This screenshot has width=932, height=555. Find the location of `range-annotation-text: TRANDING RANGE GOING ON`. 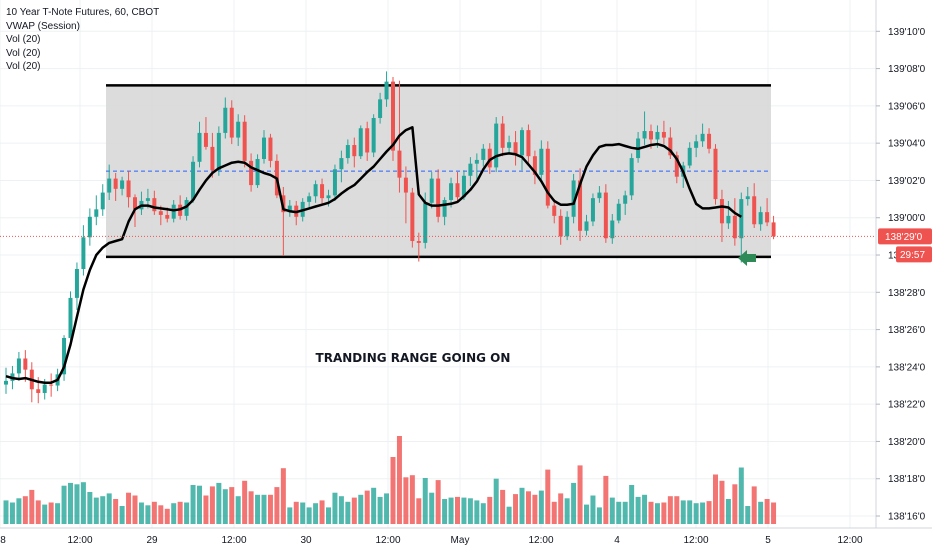

range-annotation-text: TRANDING RANGE GOING ON is located at coordinates (413, 358).